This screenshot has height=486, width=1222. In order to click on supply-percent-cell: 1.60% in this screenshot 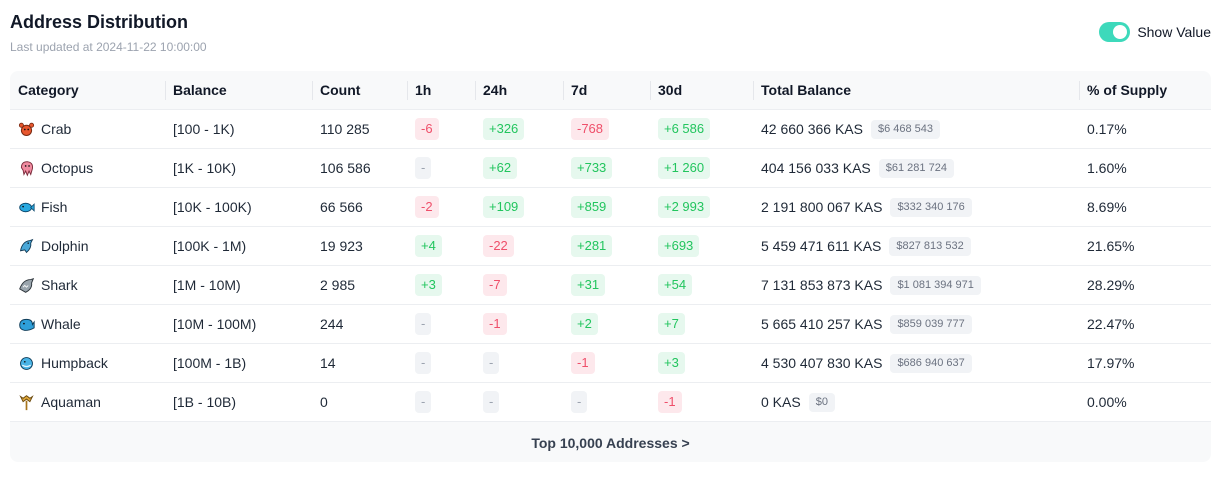, I will do `click(1107, 168)`.